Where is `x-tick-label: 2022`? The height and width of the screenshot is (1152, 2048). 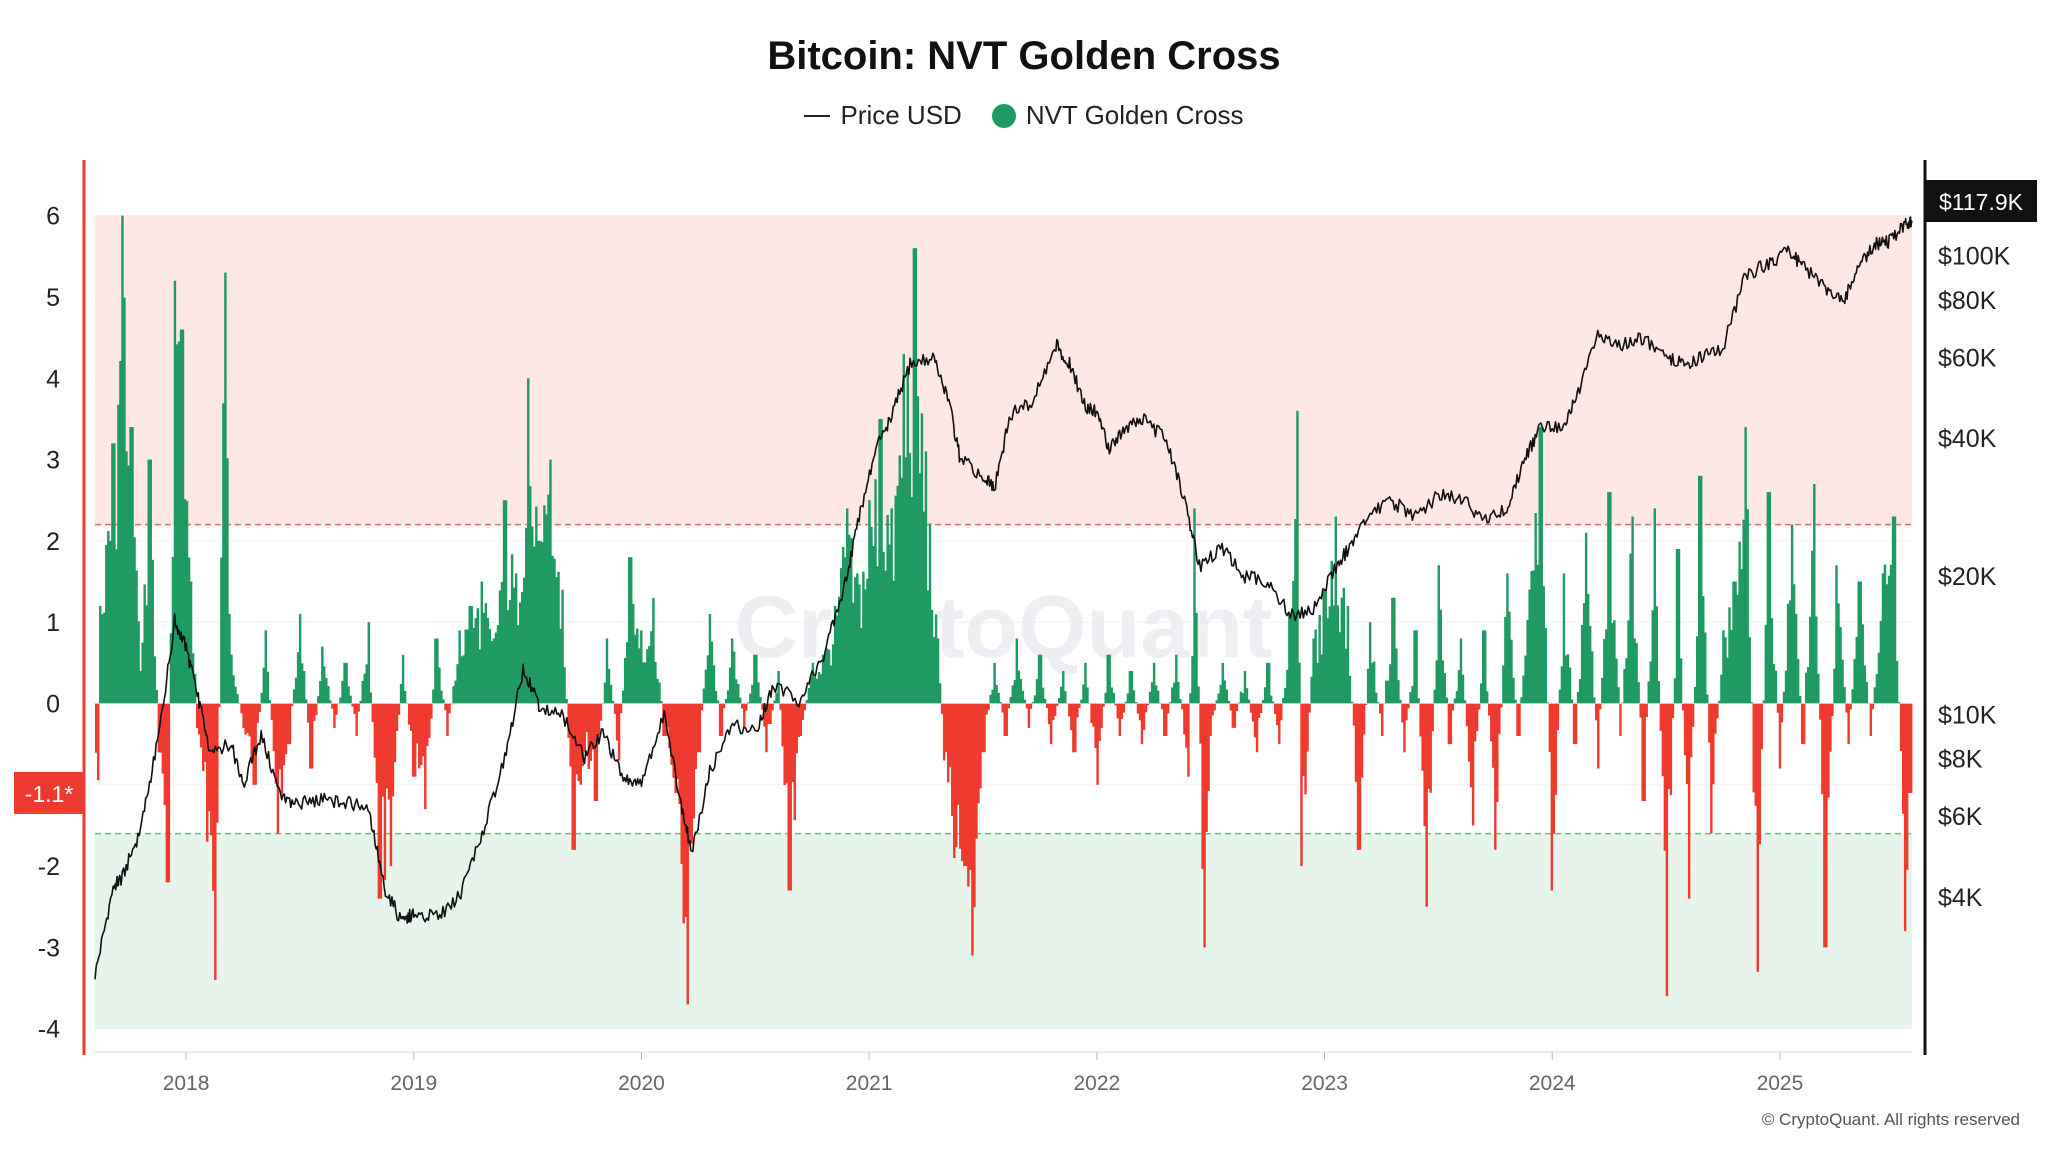
x-tick-label: 2022 is located at coordinates (1096, 1083).